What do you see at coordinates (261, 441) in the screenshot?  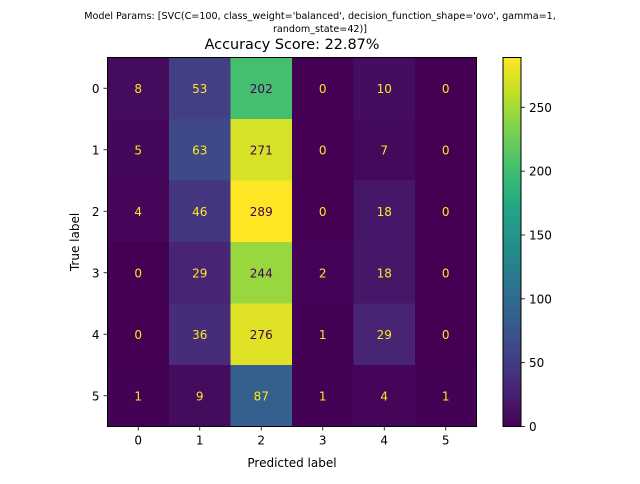 I see `x-tick-label: 2` at bounding box center [261, 441].